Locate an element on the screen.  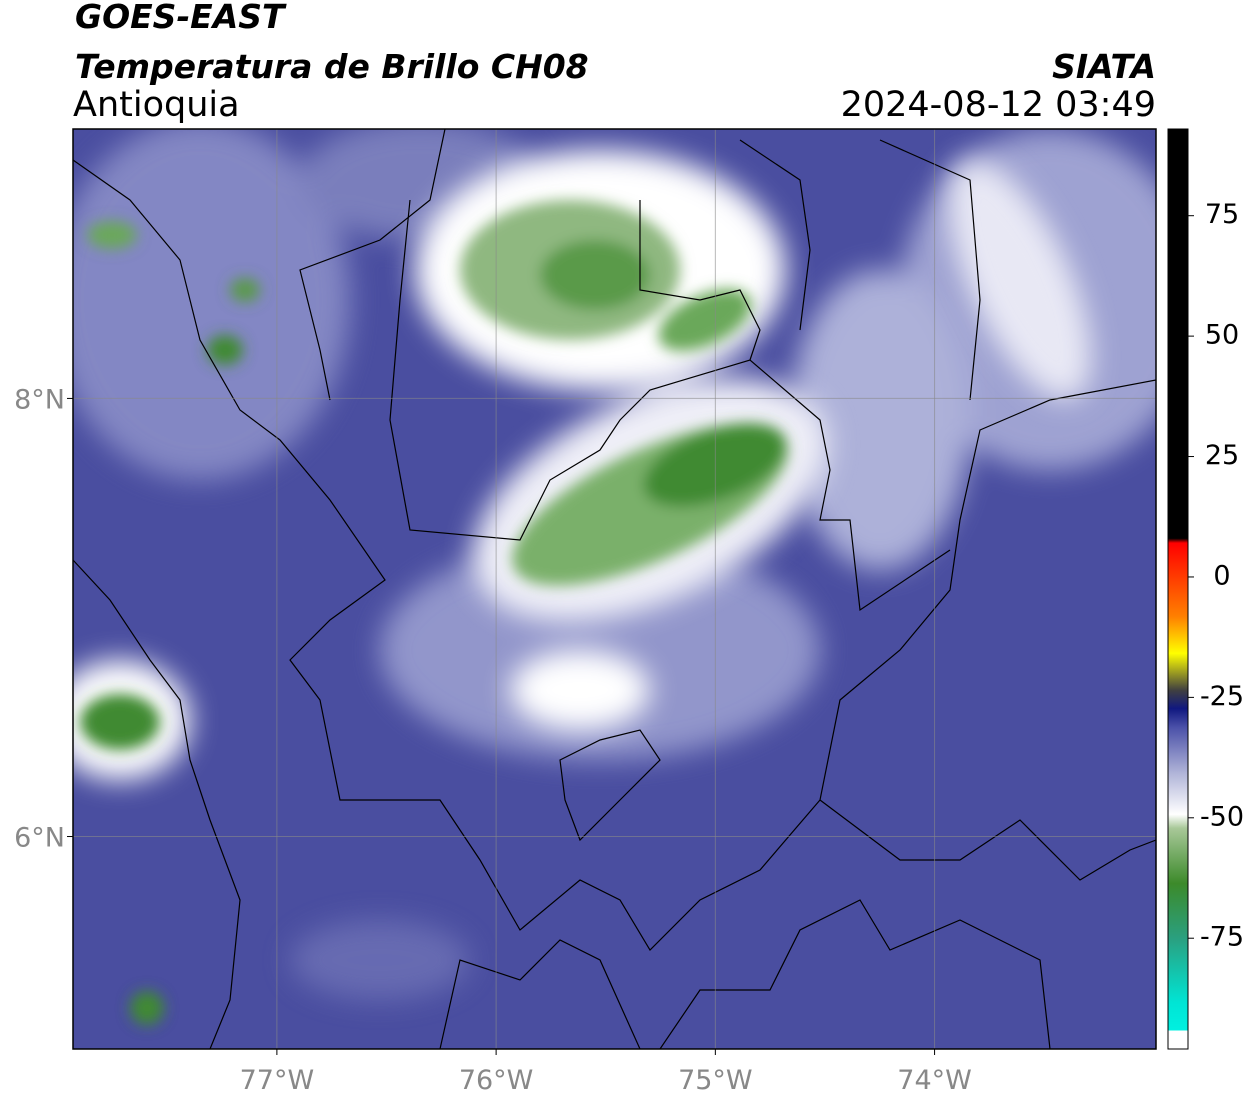
colorbar-tick-label: 50 is located at coordinates (1222, 335).